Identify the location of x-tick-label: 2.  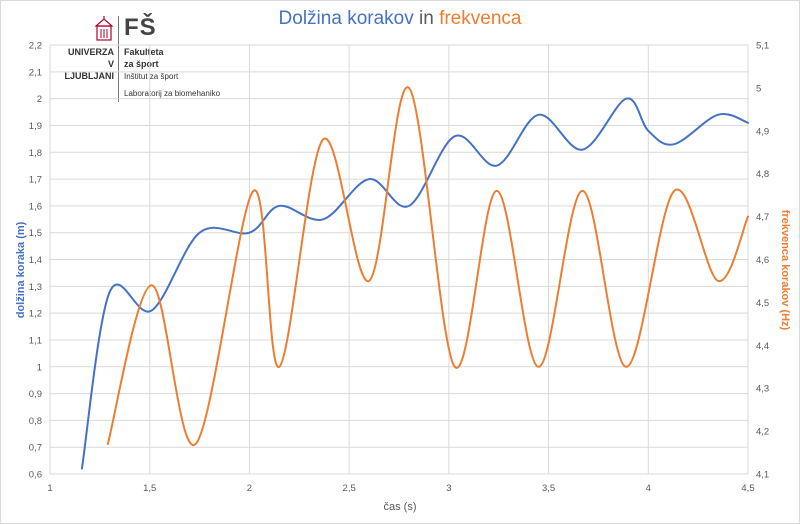
(249, 488).